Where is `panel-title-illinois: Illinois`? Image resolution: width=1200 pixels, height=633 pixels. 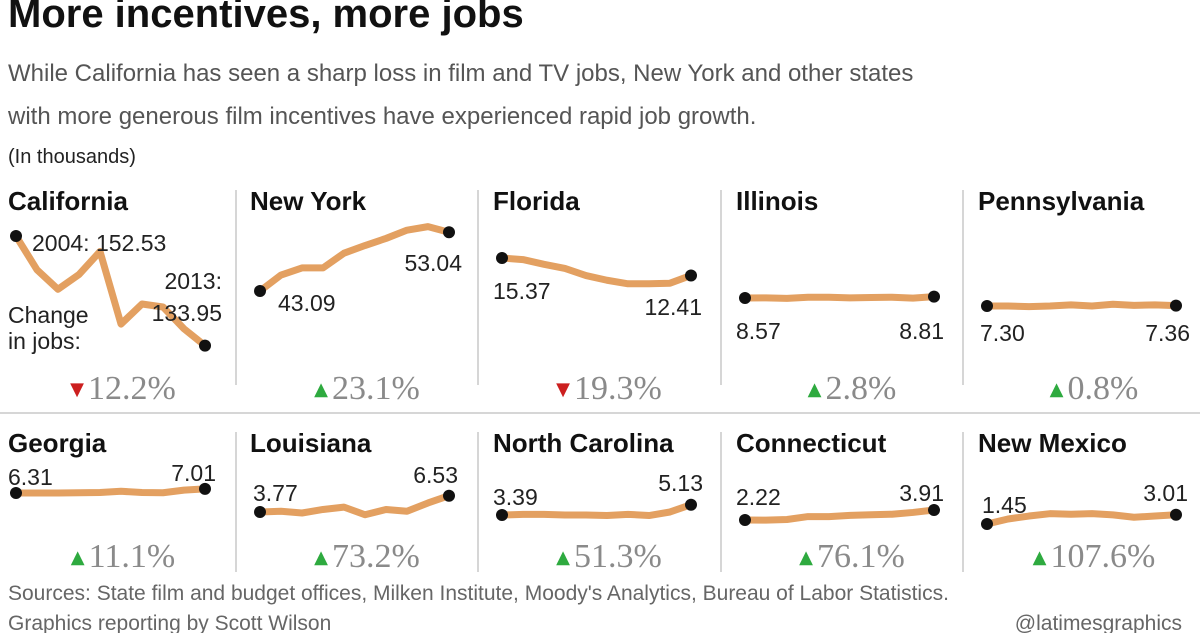
panel-title-illinois: Illinois is located at coordinates (777, 201).